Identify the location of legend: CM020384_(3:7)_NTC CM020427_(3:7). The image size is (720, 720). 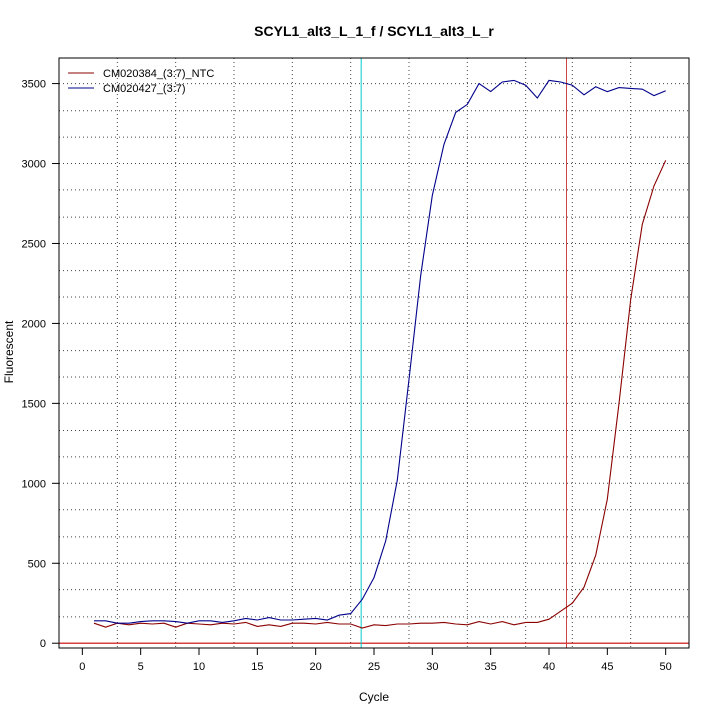
(141, 81).